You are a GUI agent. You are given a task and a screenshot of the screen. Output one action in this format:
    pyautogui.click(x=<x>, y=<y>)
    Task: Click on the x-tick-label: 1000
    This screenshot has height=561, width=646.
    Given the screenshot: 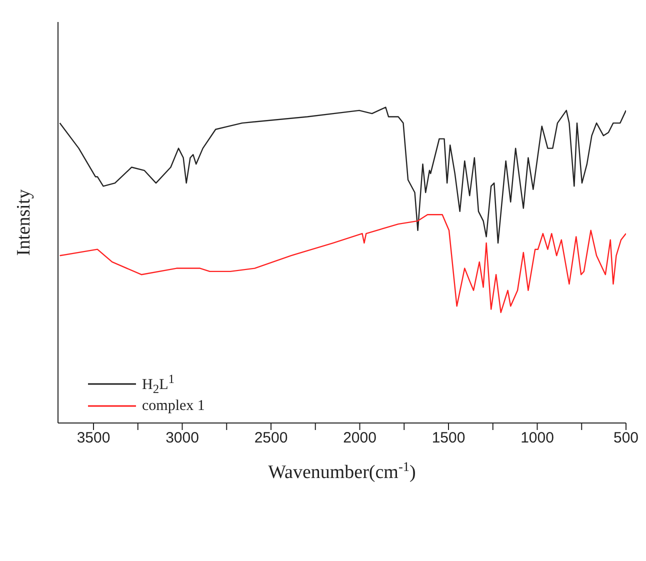 What is the action you would take?
    pyautogui.click(x=537, y=438)
    